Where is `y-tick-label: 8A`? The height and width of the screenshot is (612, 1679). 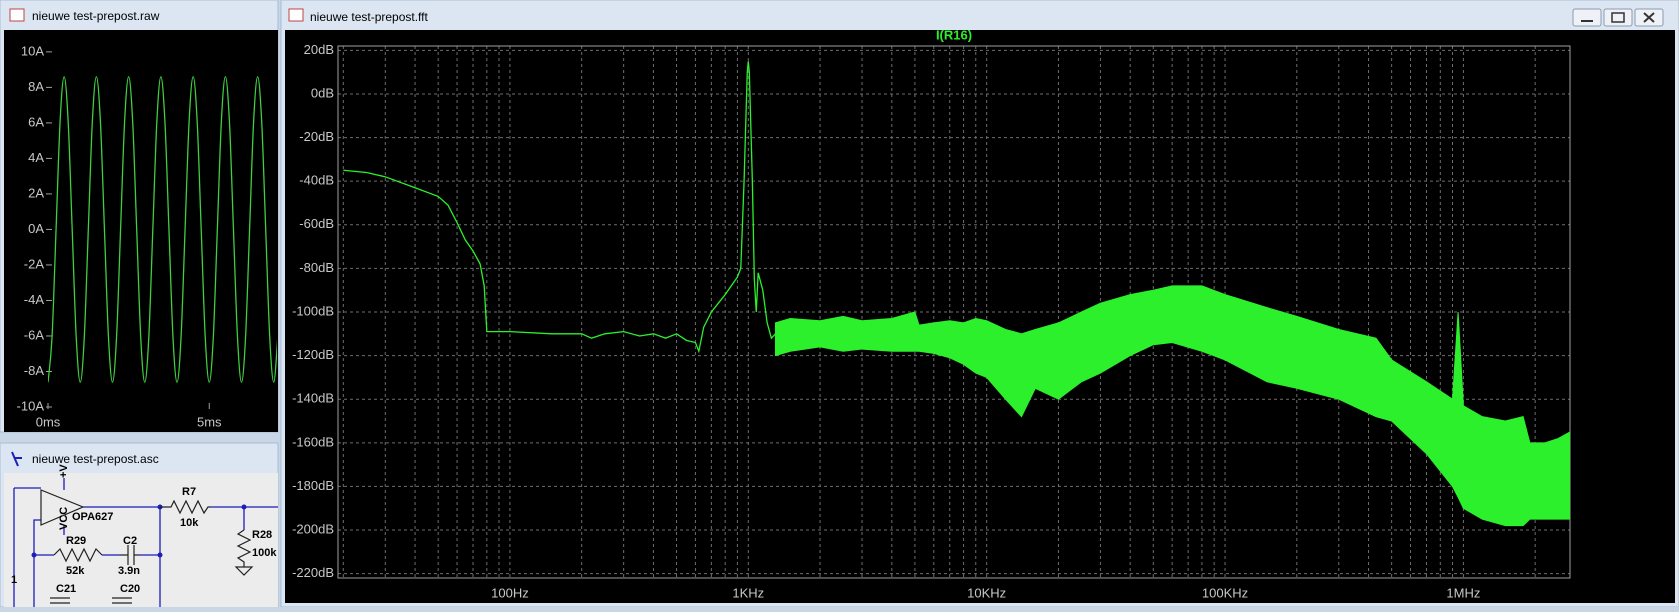
y-tick-label: 8A is located at coordinates (36, 86).